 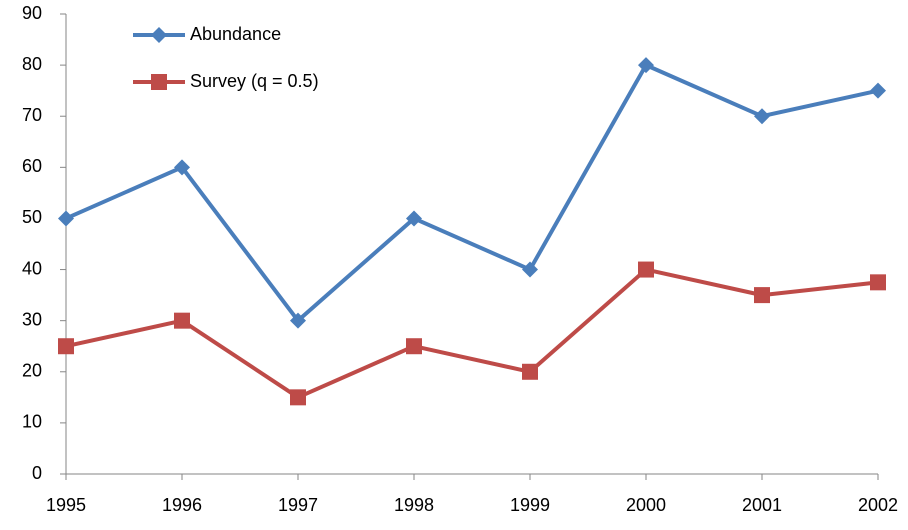 I want to click on x-tick-label: 1997, so click(x=298, y=505).